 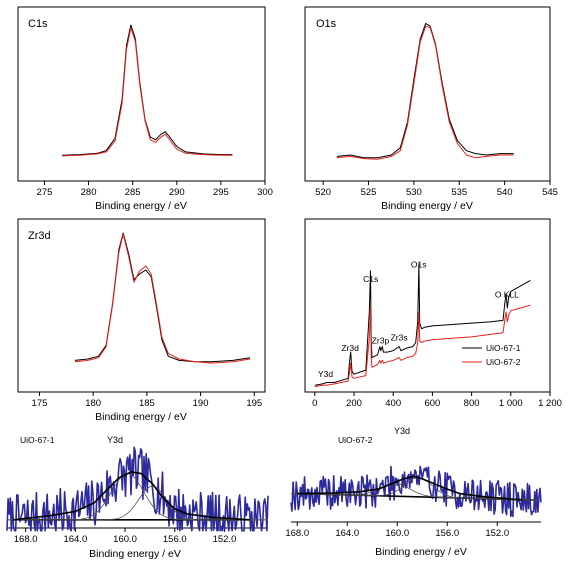 I want to click on legend-label-uio-67-2: UiO-67-2, so click(x=503, y=362).